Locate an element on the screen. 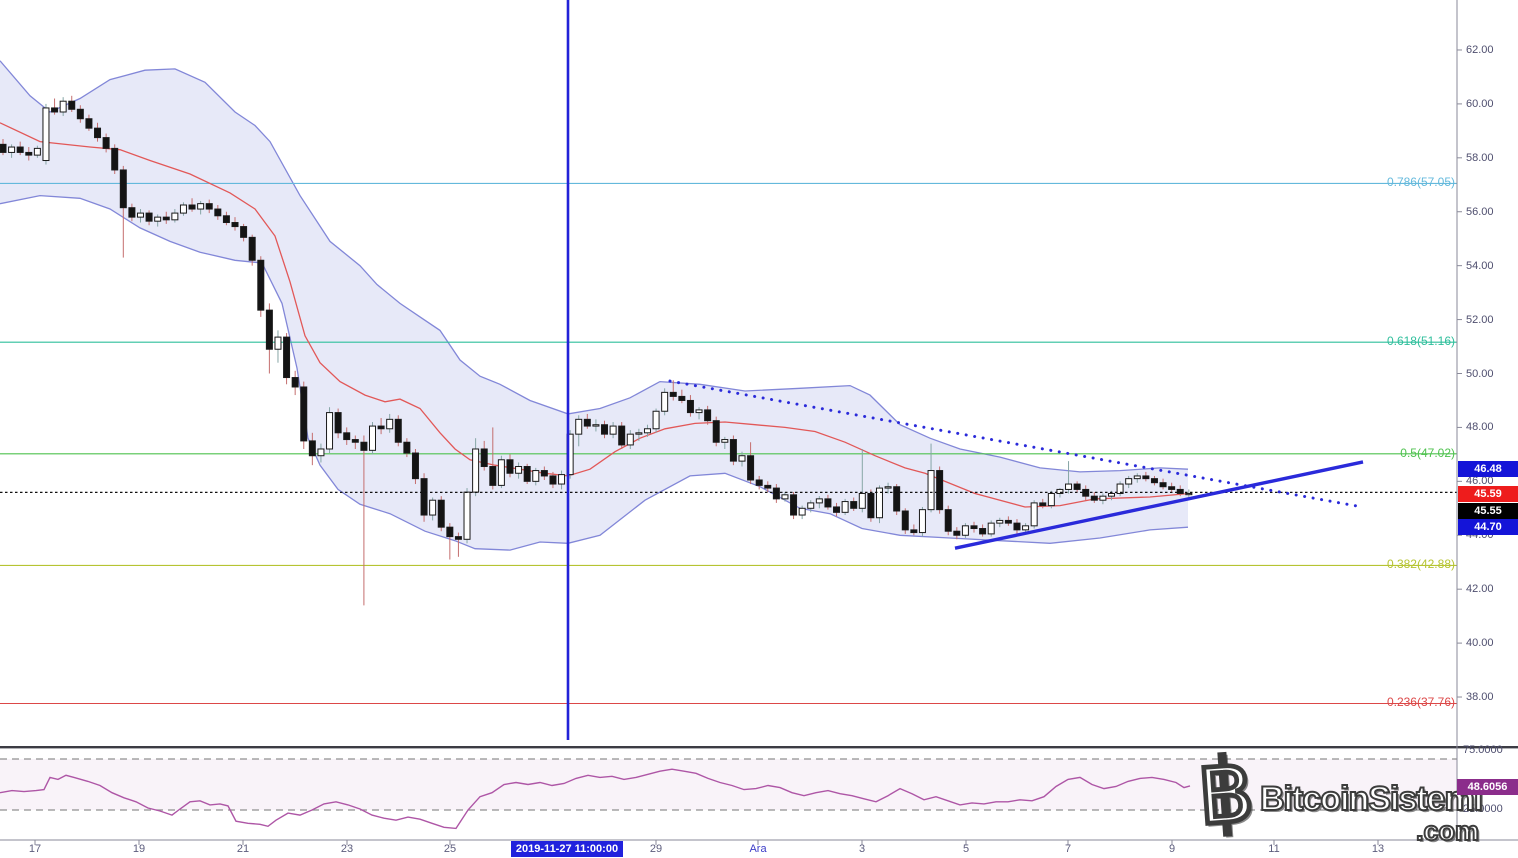 The width and height of the screenshot is (1518, 858). price-tick-label: 58.00 is located at coordinates (1480, 157).